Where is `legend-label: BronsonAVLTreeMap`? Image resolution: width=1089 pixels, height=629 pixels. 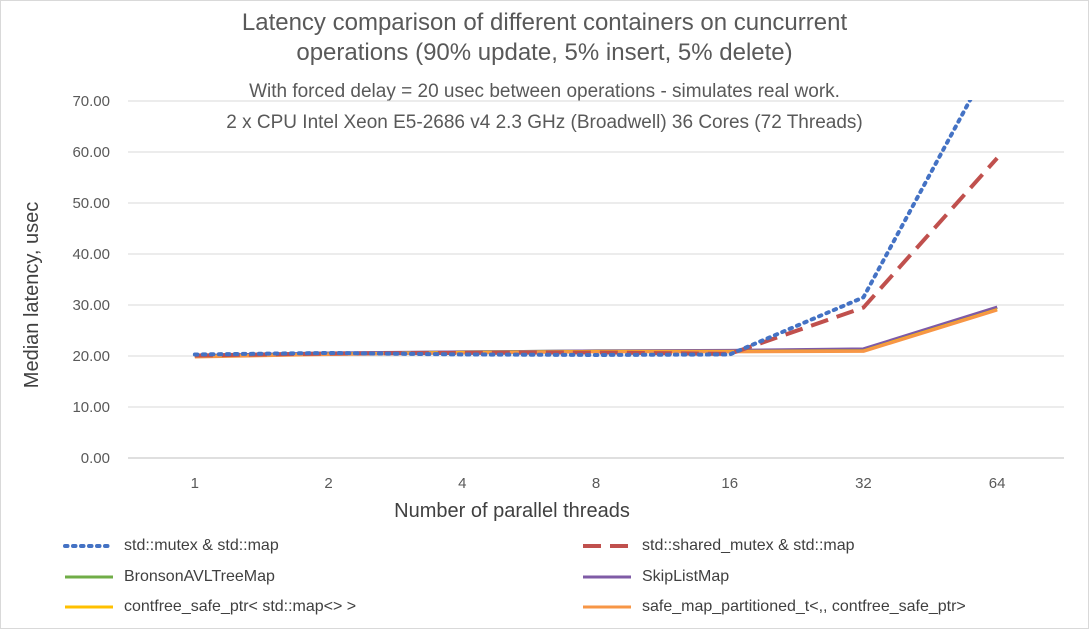 legend-label: BronsonAVLTreeMap is located at coordinates (199, 576).